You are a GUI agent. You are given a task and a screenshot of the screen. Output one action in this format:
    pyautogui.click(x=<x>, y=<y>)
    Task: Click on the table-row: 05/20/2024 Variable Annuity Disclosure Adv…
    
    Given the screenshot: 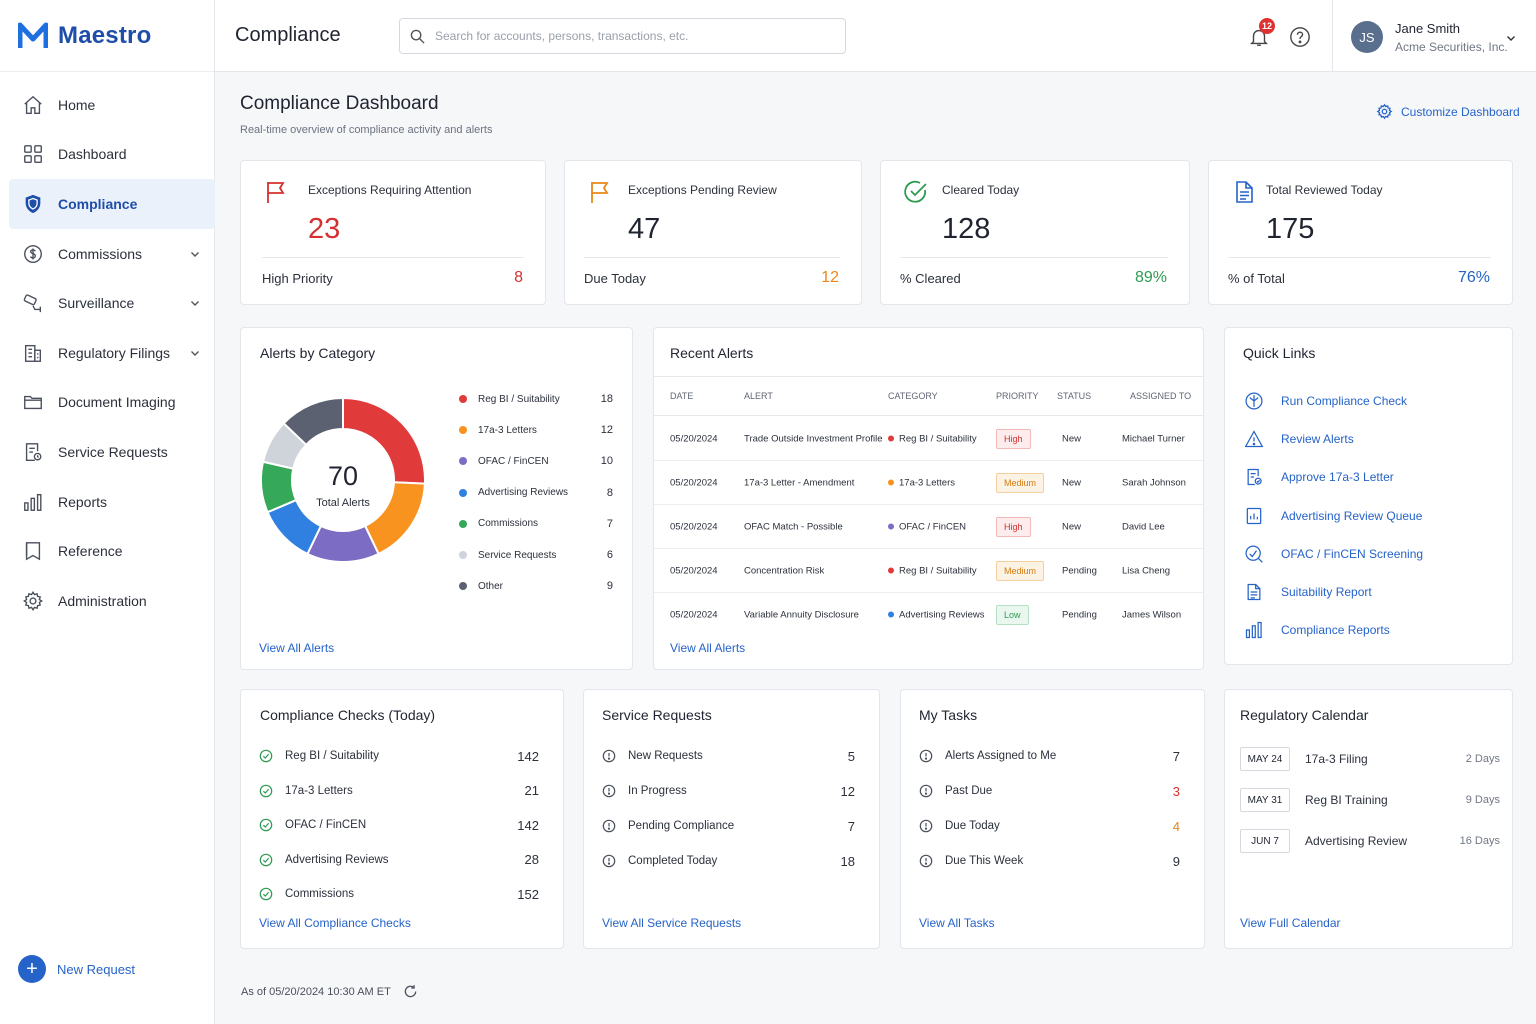 What is the action you would take?
    pyautogui.click(x=928, y=615)
    